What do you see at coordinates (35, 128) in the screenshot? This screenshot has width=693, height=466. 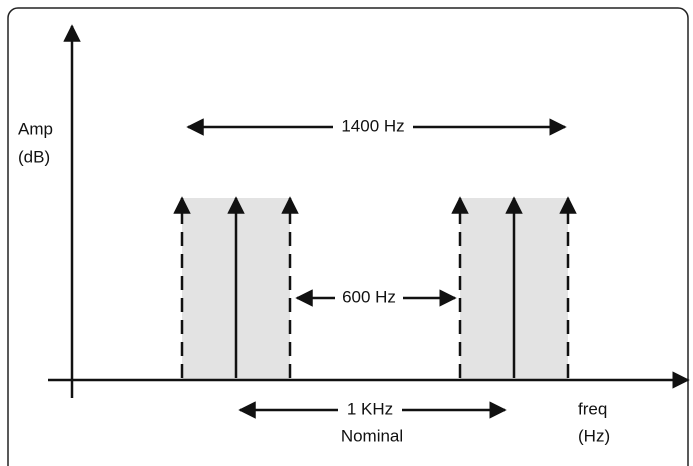 I see `y-axis-label: Amp` at bounding box center [35, 128].